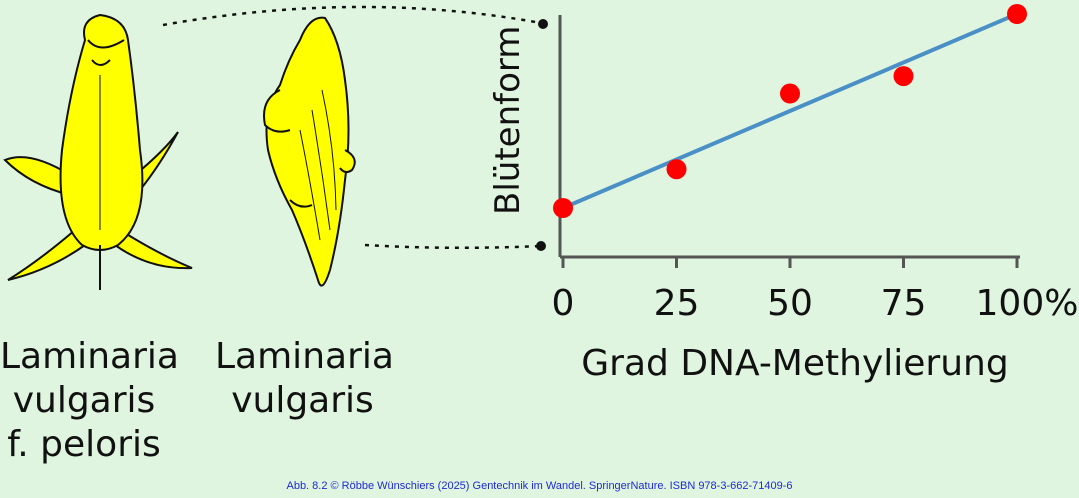 The image size is (1079, 498). Describe the element at coordinates (302, 400) in the screenshot. I see `species-label-normal-line-2: vulgaris` at that location.